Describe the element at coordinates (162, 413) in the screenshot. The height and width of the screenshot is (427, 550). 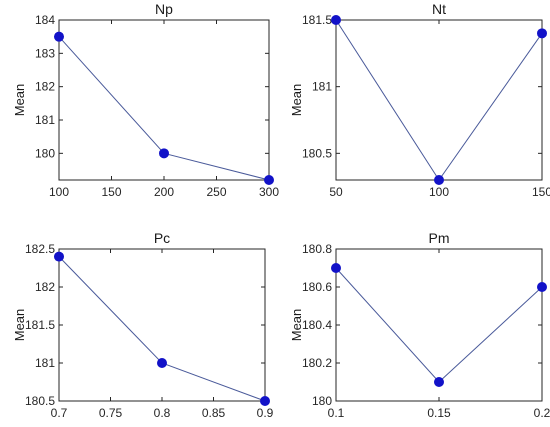
I see `x-tick-label: 0.8` at that location.